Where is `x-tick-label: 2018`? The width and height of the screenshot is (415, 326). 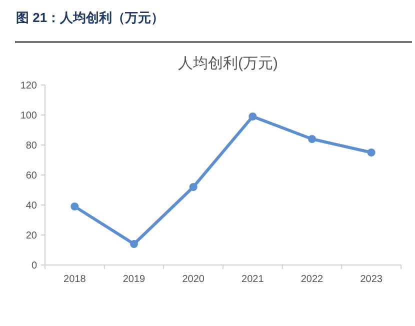 x-tick-label: 2018 is located at coordinates (75, 279).